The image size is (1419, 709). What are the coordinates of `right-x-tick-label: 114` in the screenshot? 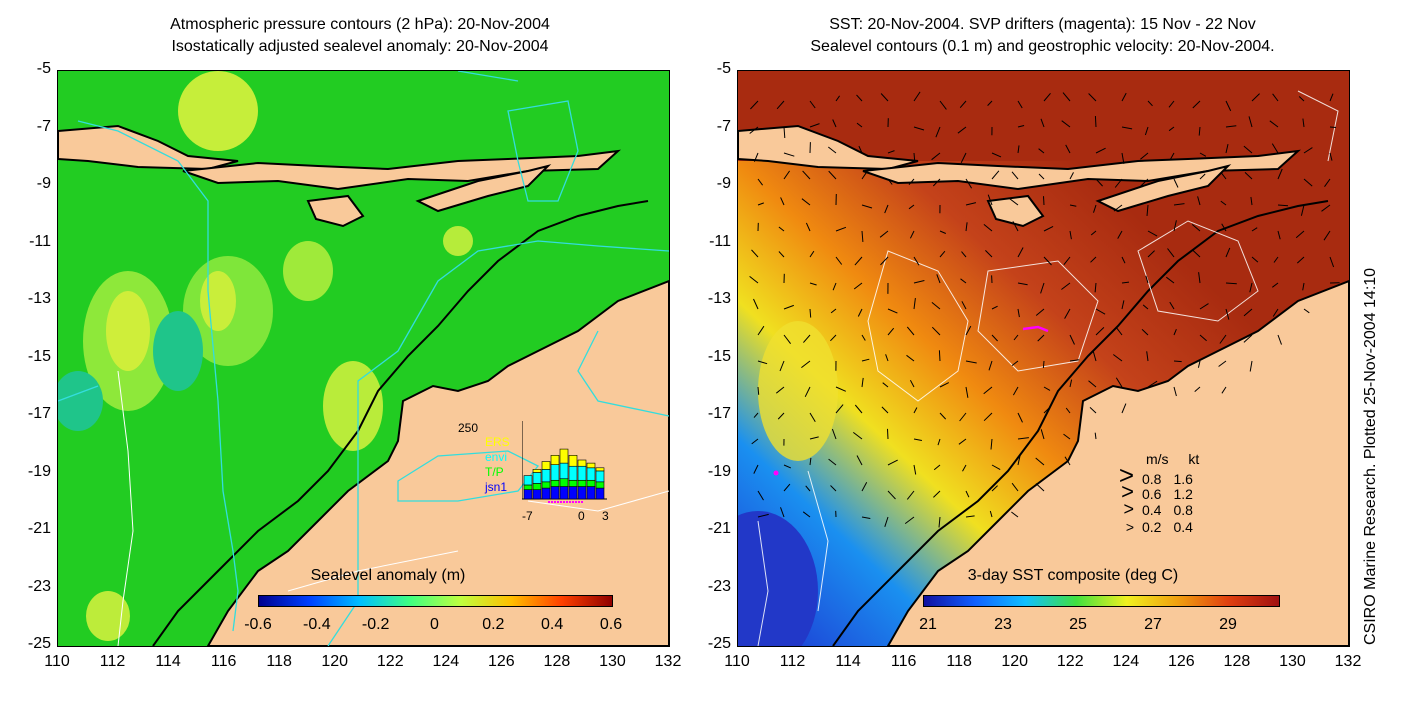 It's located at (848, 661).